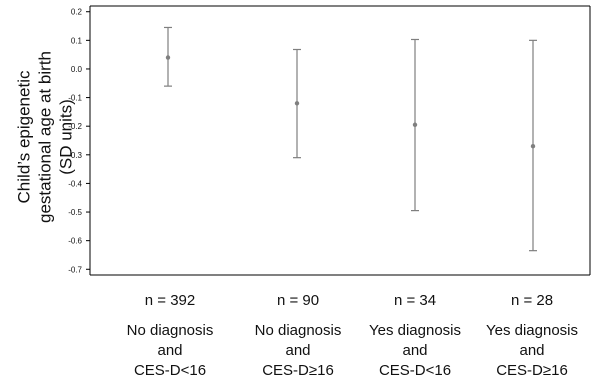  Describe the element at coordinates (75, 241) in the screenshot. I see `y-tick-label: -0.6` at that location.